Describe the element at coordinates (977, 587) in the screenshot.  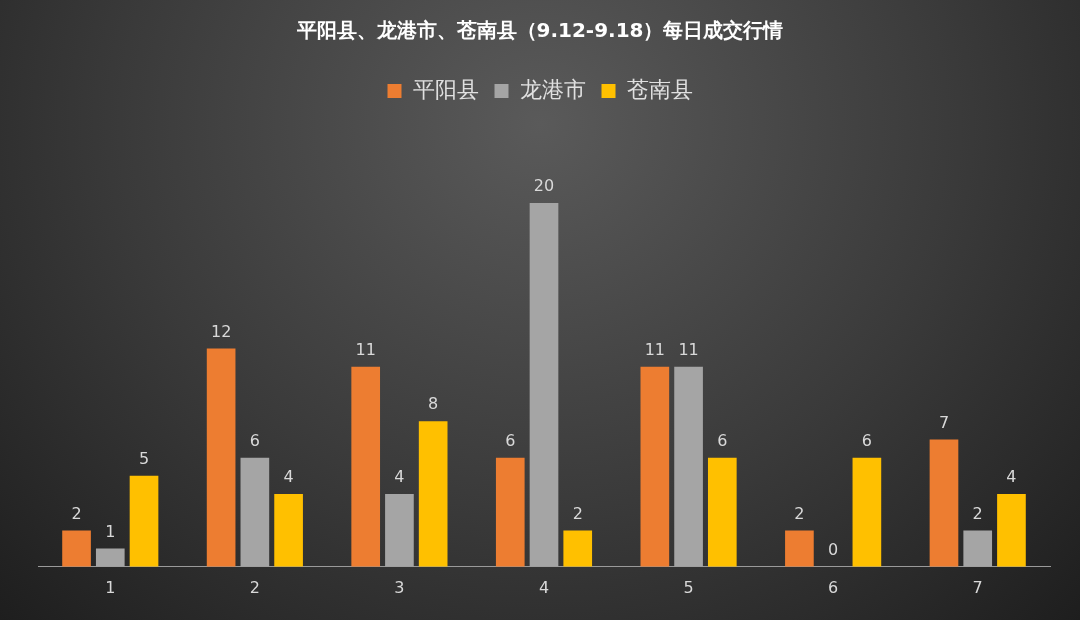
I see `x-tick-label: 7` at that location.